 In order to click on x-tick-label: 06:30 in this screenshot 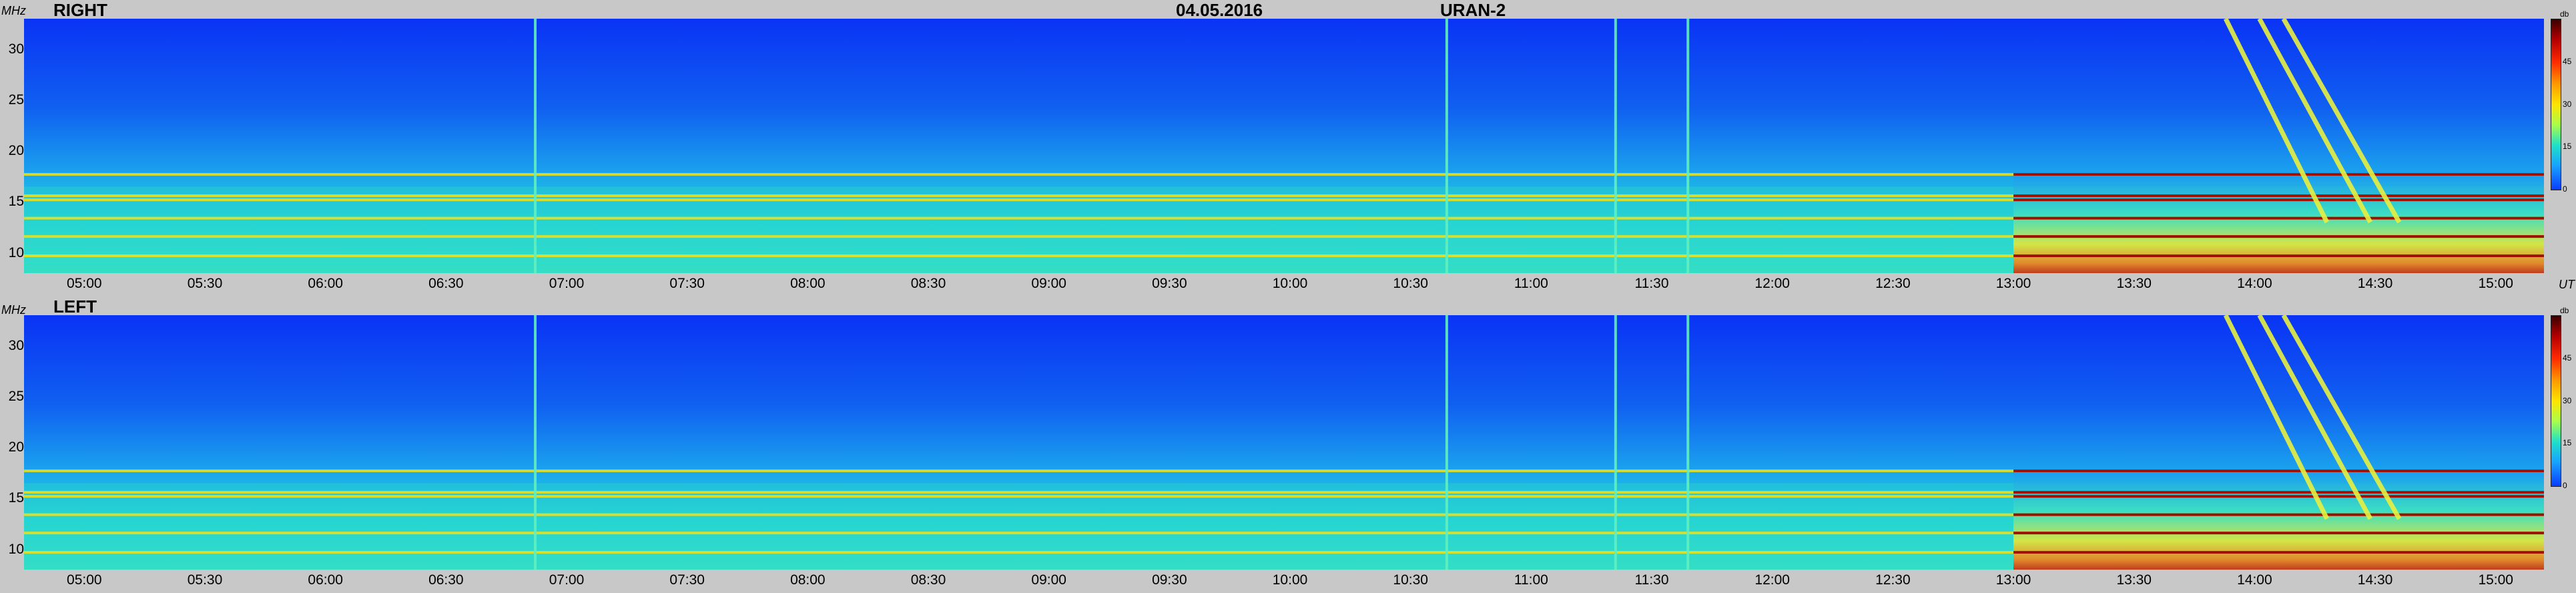, I will do `click(446, 580)`.